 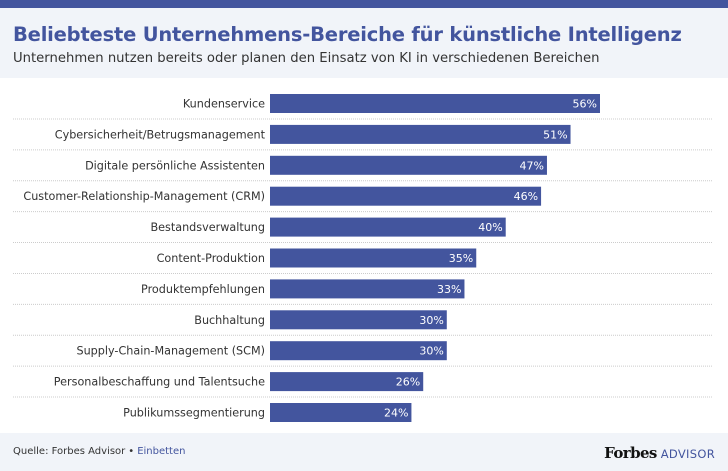 I want to click on source-label: Quelle: Forbes Advisor, so click(x=69, y=451).